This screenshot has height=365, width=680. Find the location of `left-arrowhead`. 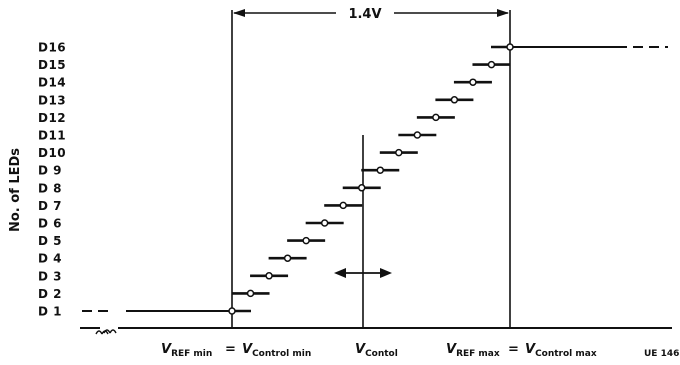

left-arrowhead is located at coordinates (340, 273).